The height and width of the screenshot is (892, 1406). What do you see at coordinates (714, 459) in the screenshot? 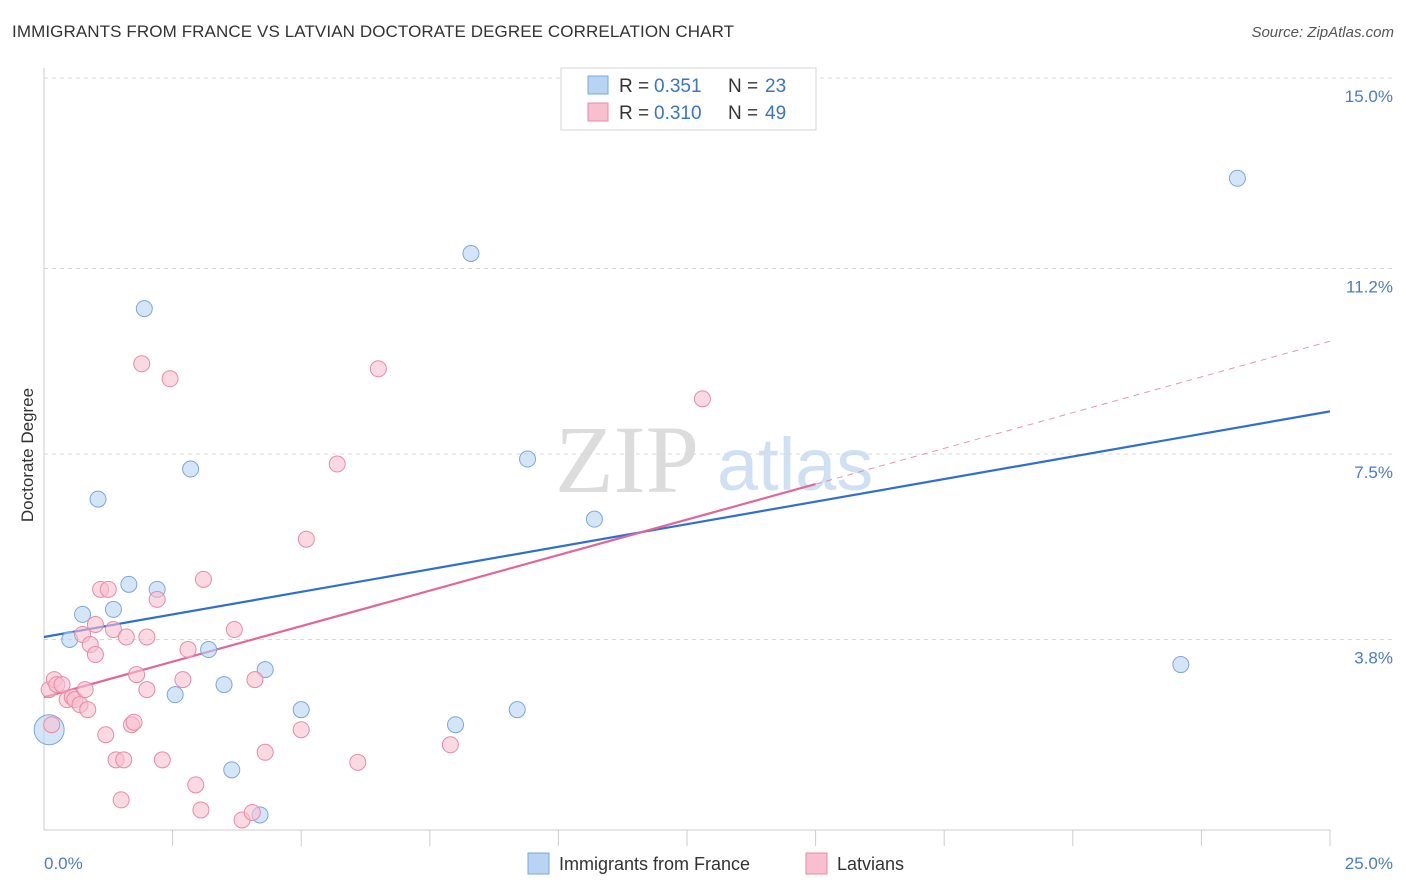
I see `watermark: ZIP atlas` at bounding box center [714, 459].